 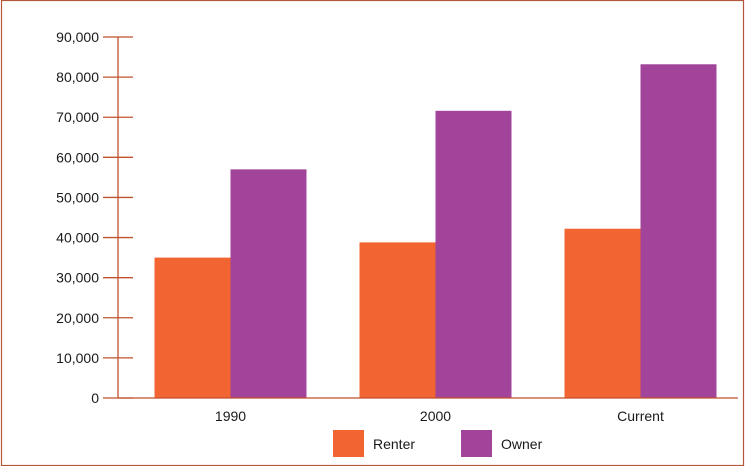 I want to click on x-axis: 1990 2000 Current, so click(x=428, y=410).